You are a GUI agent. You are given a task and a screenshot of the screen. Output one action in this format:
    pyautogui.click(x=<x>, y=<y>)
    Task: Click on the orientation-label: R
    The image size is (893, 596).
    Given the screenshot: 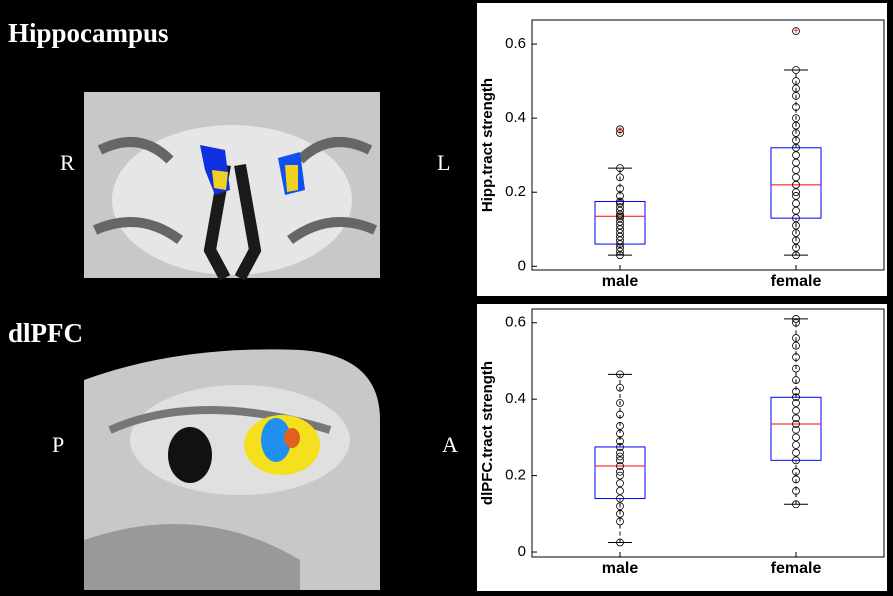 What is the action you would take?
    pyautogui.click(x=67, y=162)
    